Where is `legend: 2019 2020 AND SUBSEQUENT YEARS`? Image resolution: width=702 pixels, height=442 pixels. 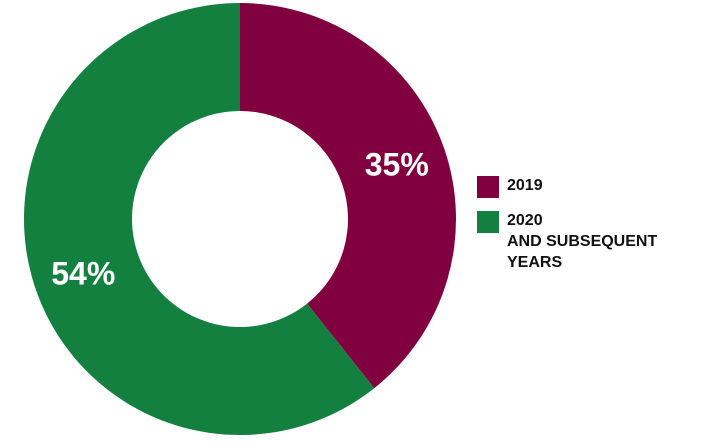 legend: 2019 2020 AND SUBSEQUENT YEARS is located at coordinates (587, 231).